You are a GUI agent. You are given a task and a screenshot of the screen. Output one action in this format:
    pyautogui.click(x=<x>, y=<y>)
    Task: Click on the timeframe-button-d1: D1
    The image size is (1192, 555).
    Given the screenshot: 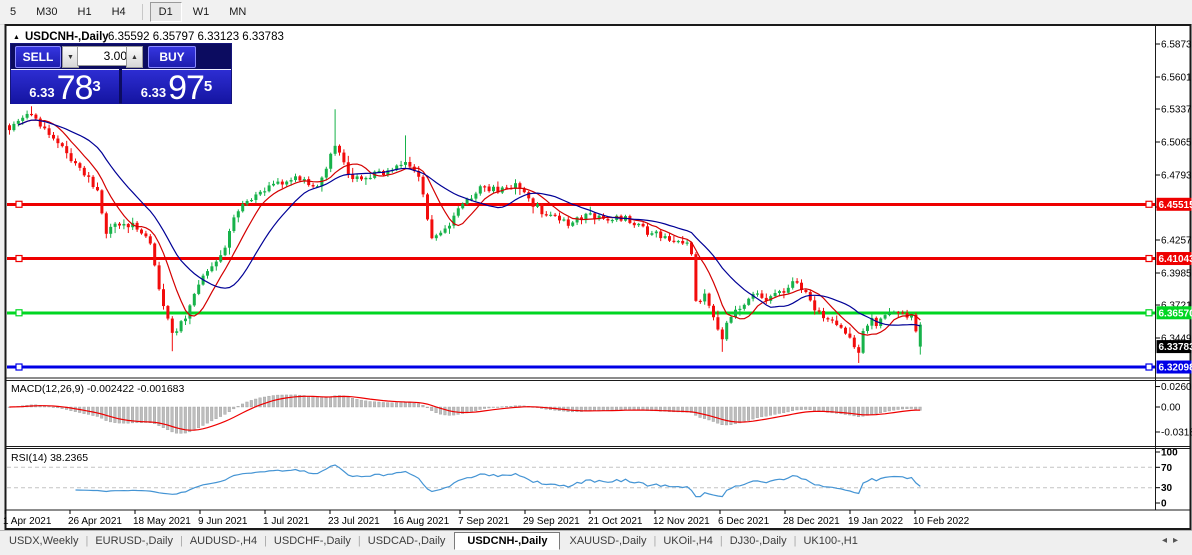 What is the action you would take?
    pyautogui.click(x=165, y=12)
    